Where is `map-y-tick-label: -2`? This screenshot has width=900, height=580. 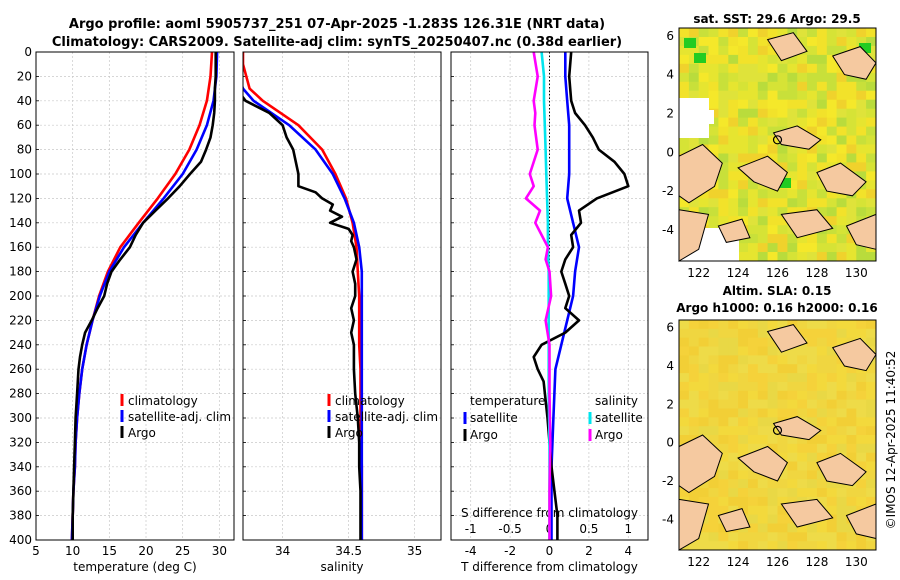 map-y-tick-label: -2 is located at coordinates (668, 481).